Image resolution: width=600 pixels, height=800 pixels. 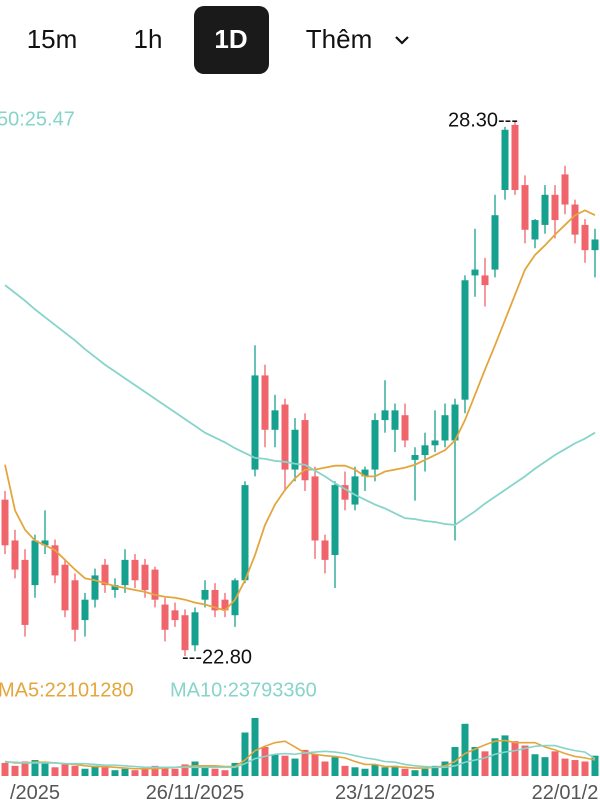 I want to click on tab-active: 1D, so click(x=230, y=39).